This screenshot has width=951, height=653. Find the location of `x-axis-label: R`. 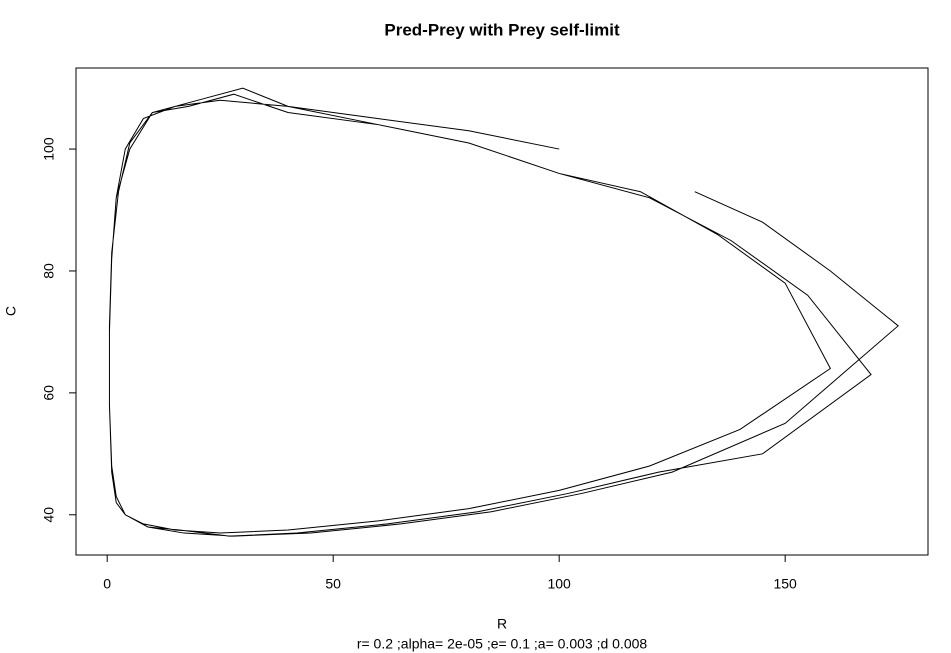

x-axis-label: R is located at coordinates (502, 624).